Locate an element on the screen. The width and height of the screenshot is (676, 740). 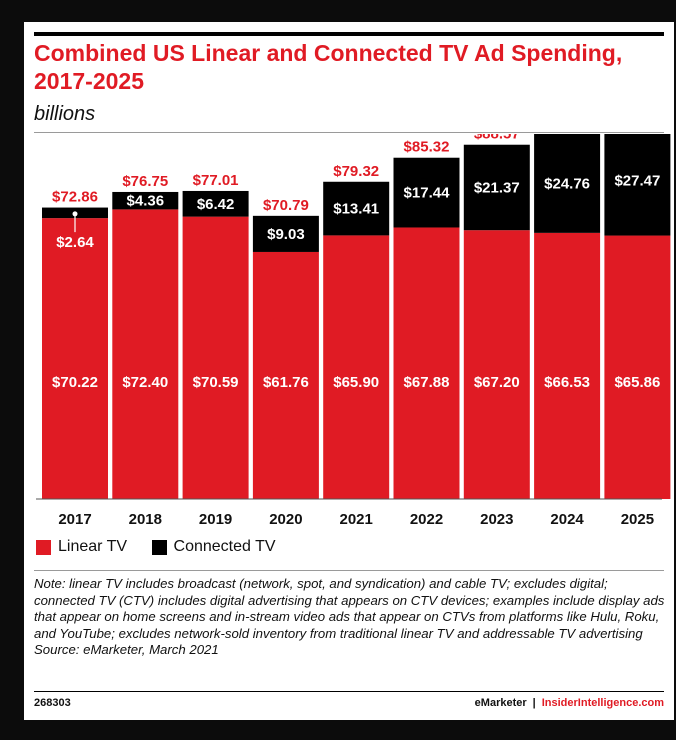
legend-label-linear-tv: Linear TV is located at coordinates (93, 546).